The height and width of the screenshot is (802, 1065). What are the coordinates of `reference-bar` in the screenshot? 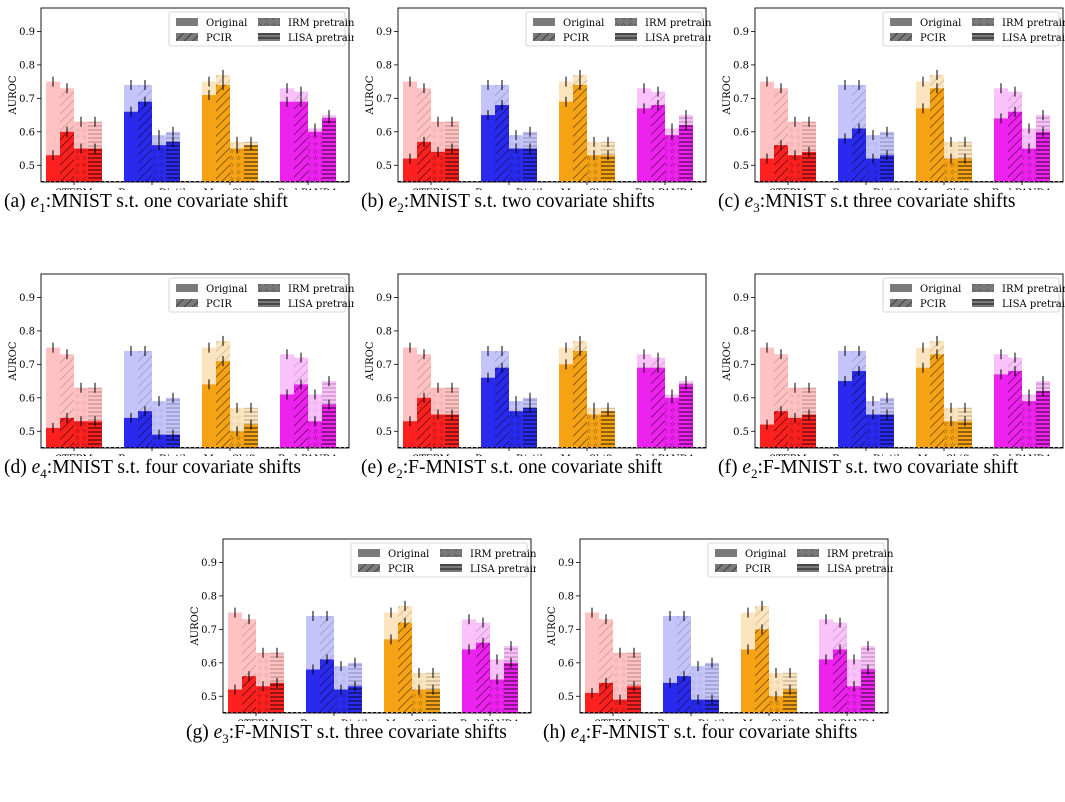 It's located at (53, 397).